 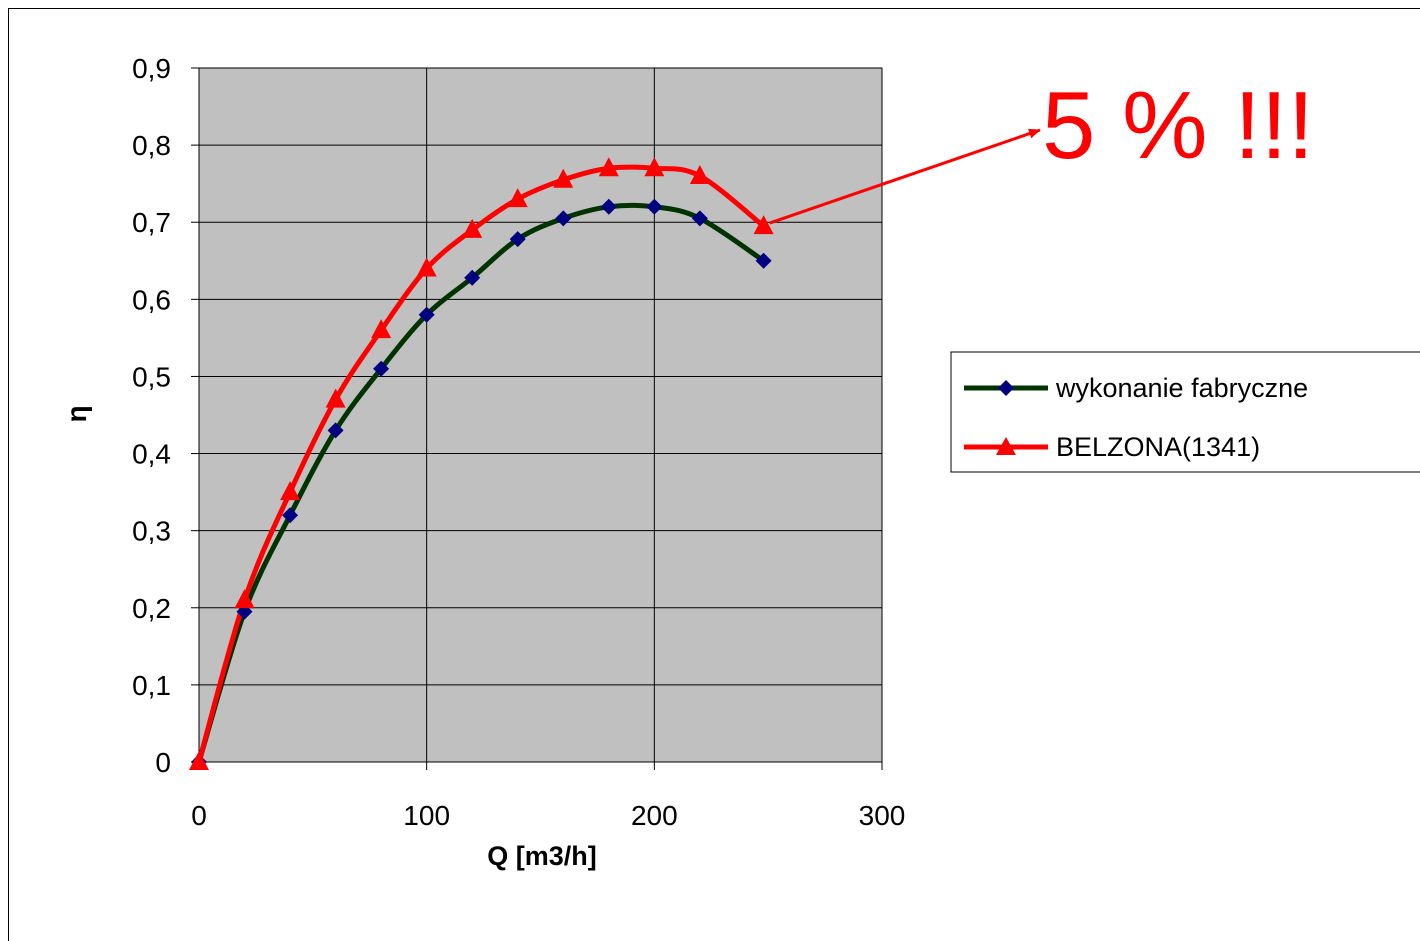 What do you see at coordinates (163, 762) in the screenshot?
I see `y-tick-label: 0` at bounding box center [163, 762].